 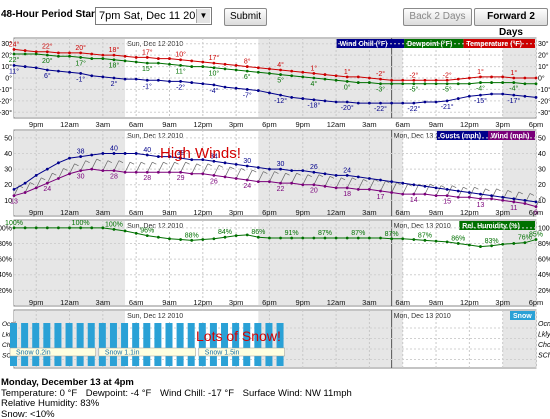 I want to click on series-line, so click(x=275, y=177).